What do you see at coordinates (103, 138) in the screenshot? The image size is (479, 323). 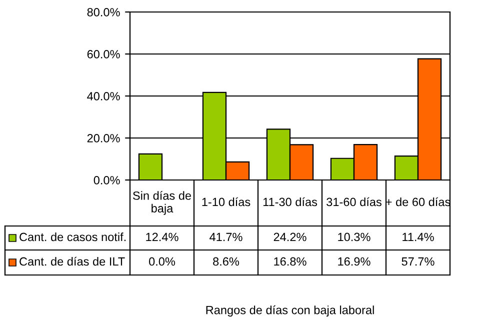 I see `y-tick-label: 20.0%` at bounding box center [103, 138].